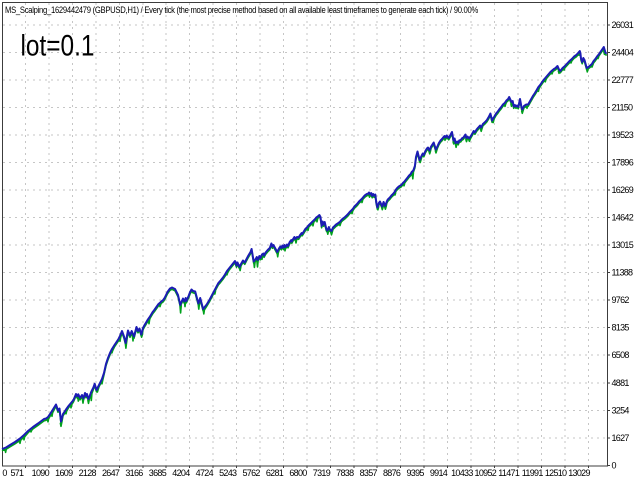  What do you see at coordinates (579, 473) in the screenshot?
I see `svg-text: 13029` at bounding box center [579, 473].